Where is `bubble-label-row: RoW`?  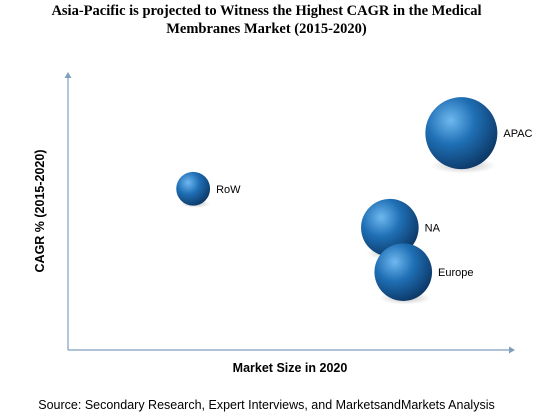 bubble-label-row: RoW is located at coordinates (228, 190).